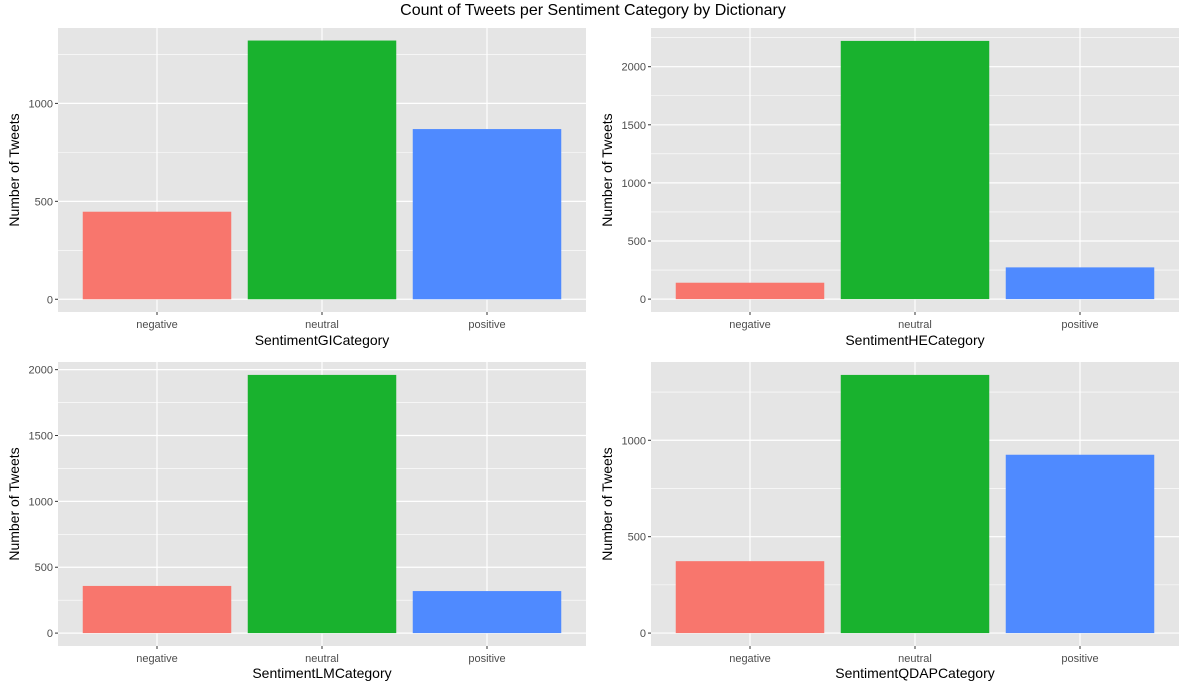 This screenshot has width=1186, height=688. Describe the element at coordinates (321, 673) in the screenshot. I see `x-axis-title: SentimentLMCategory` at that location.